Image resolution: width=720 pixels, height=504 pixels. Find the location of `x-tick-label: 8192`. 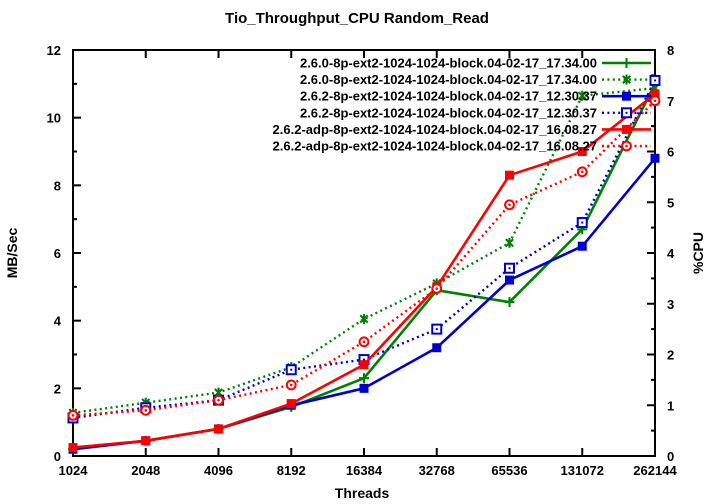

x-tick-label: 8192 is located at coordinates (291, 470).